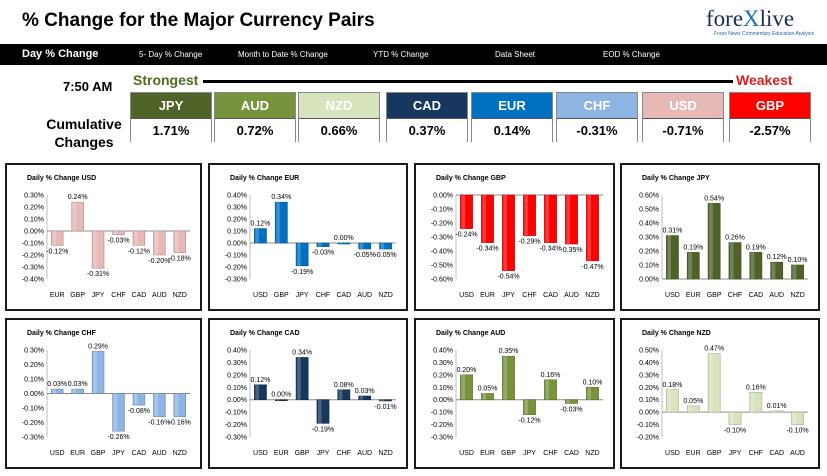 The image size is (827, 476). I want to click on tile-value: 0.37%, so click(427, 130).